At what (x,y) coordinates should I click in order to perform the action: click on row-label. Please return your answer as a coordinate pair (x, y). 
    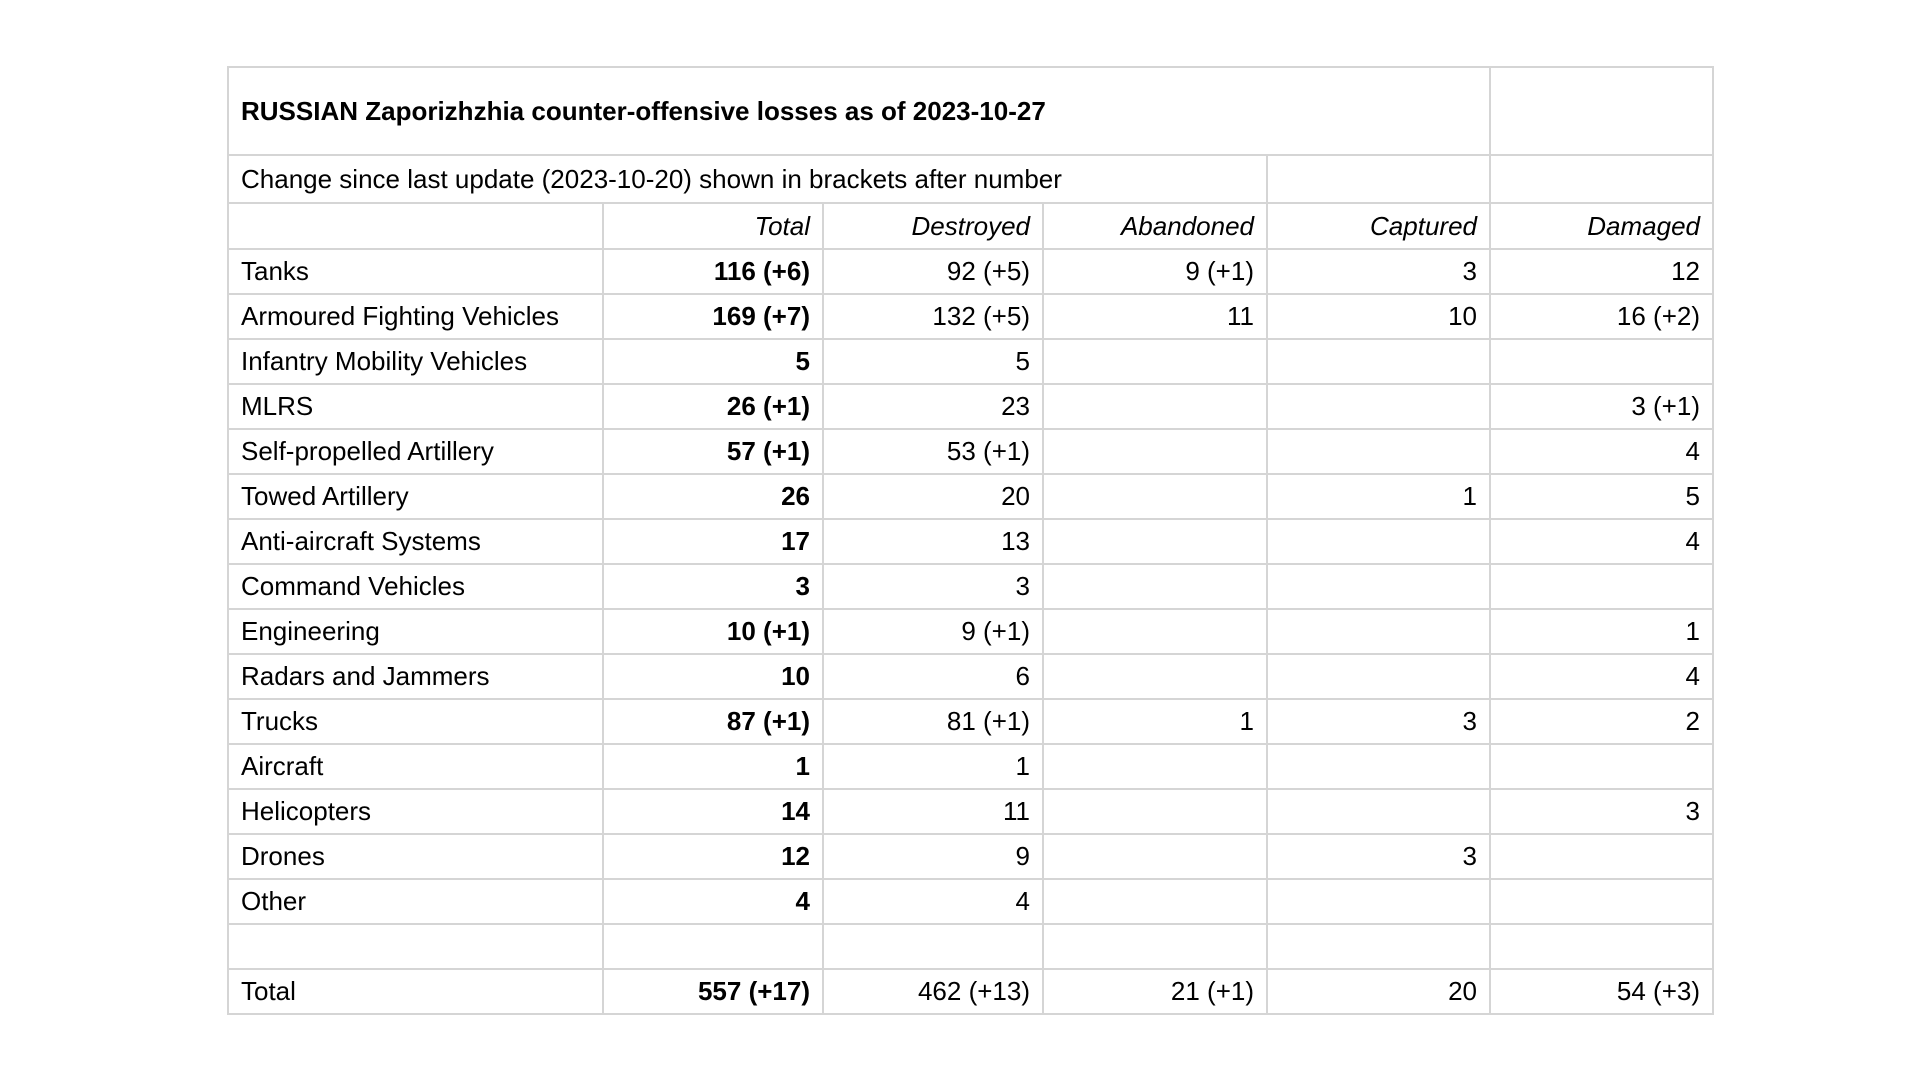
    Looking at the image, I should click on (415, 946).